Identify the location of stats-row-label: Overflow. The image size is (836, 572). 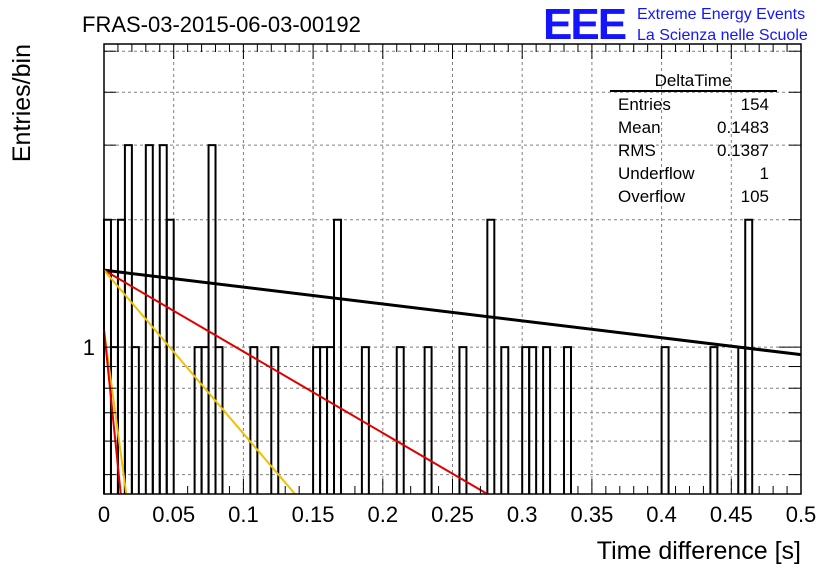
(652, 196).